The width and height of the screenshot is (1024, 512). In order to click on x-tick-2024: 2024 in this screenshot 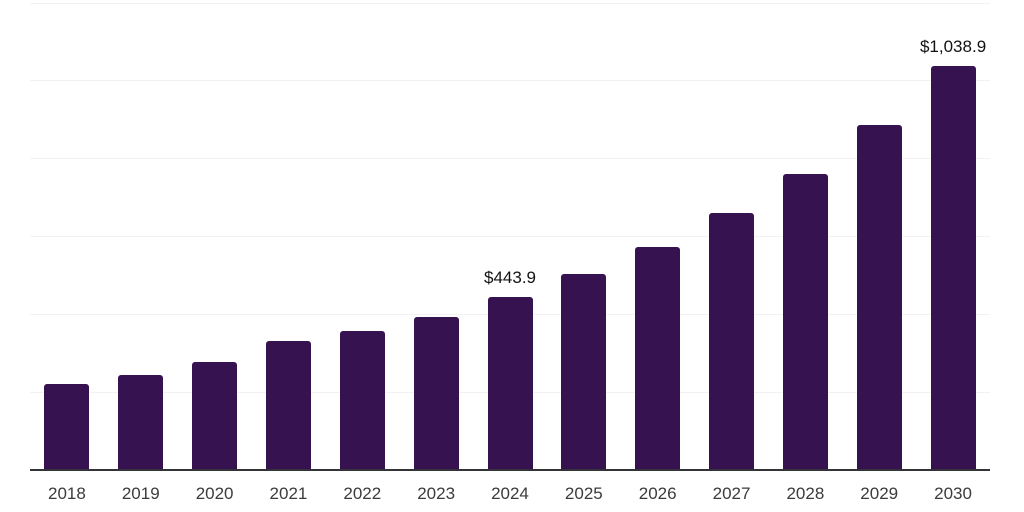, I will do `click(510, 493)`.